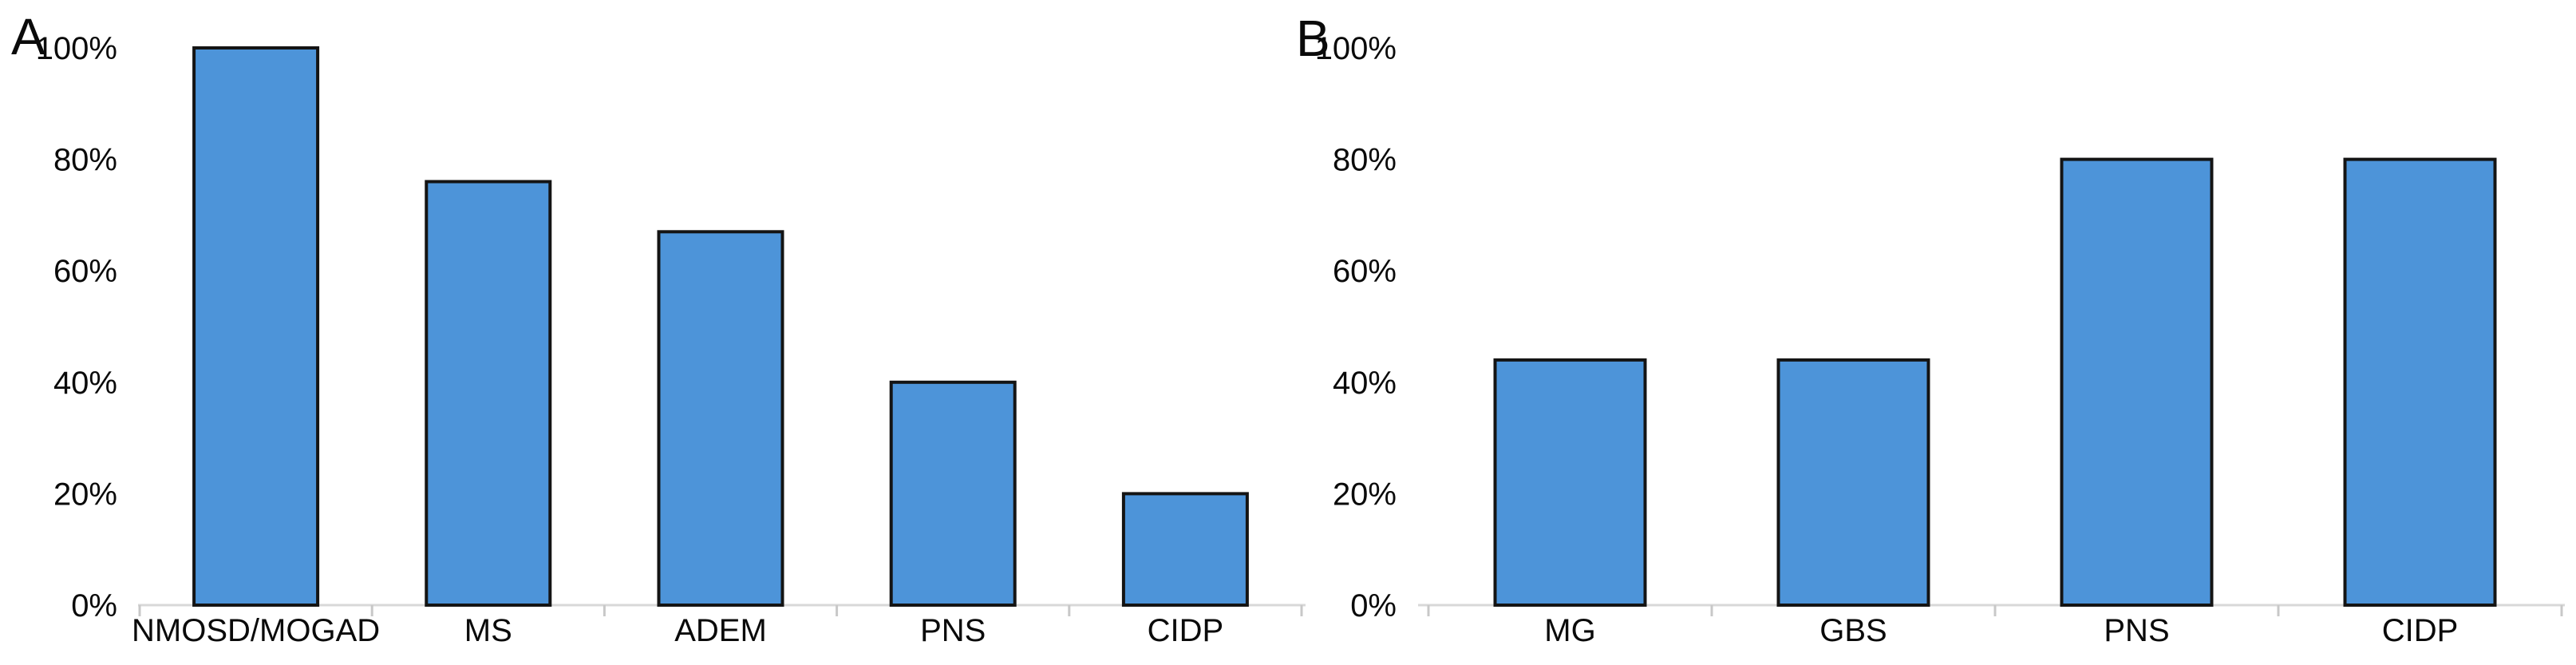  I want to click on panel-letter-b: B, so click(1313, 38).